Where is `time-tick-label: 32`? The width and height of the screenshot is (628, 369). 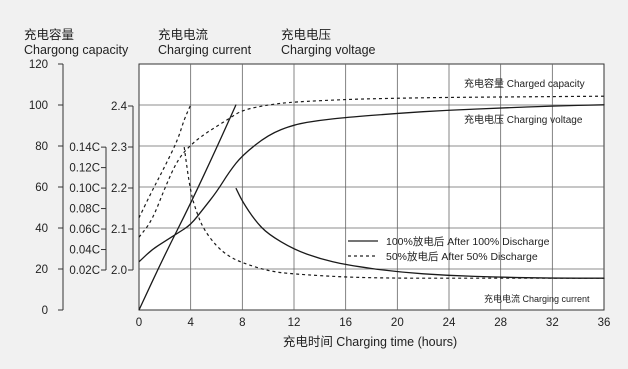 time-tick-label: 32 is located at coordinates (552, 323).